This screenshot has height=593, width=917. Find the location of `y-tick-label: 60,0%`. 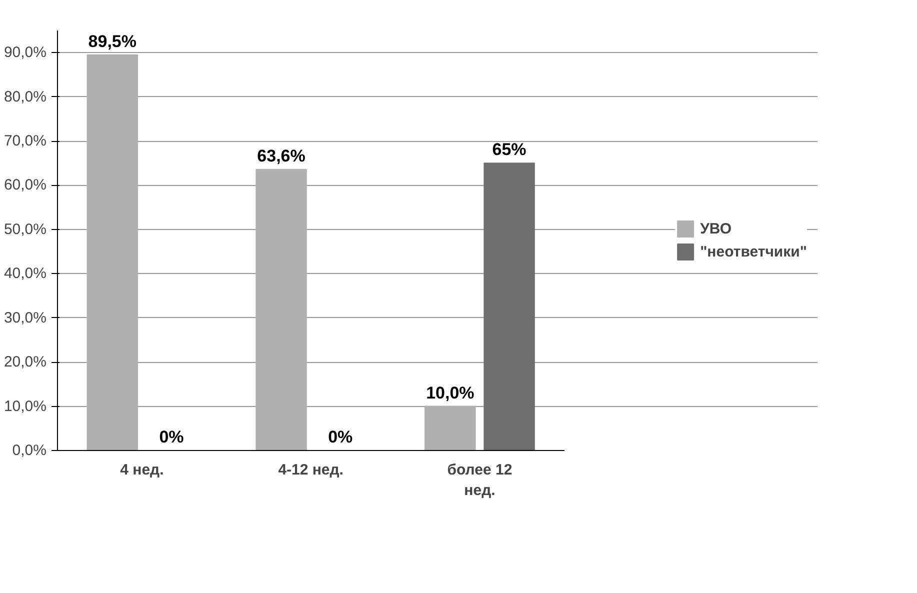

y-tick-label: 60,0% is located at coordinates (25, 185).